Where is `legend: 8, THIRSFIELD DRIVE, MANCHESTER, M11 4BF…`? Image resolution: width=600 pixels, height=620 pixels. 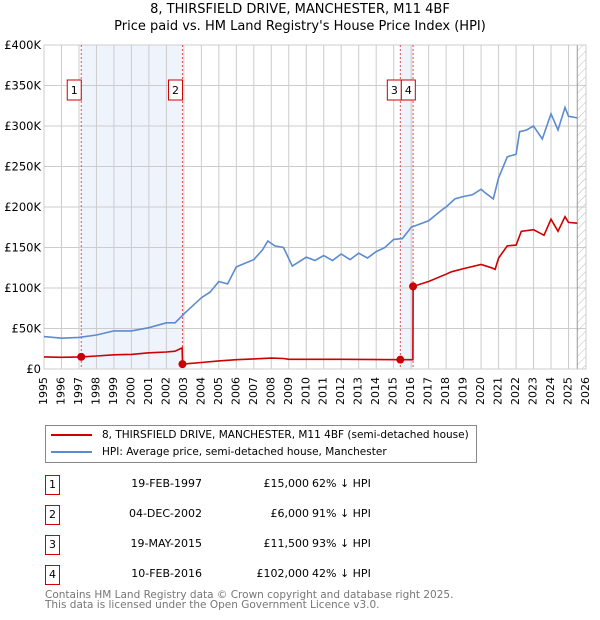
legend: 8, THIRSFIELD DRIVE, MANCHESTER, M11 4BF… is located at coordinates (261, 444).